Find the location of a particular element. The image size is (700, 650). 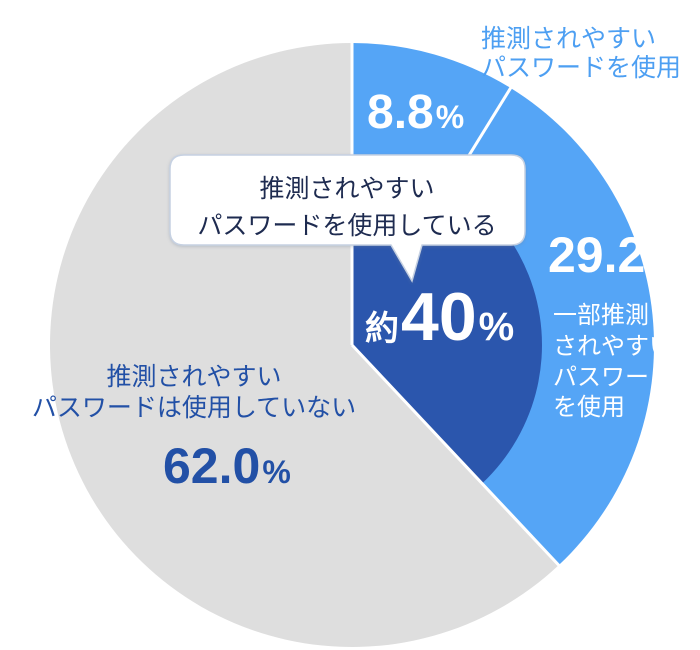

slice-3-value-label: 62.0% is located at coordinates (227, 466).